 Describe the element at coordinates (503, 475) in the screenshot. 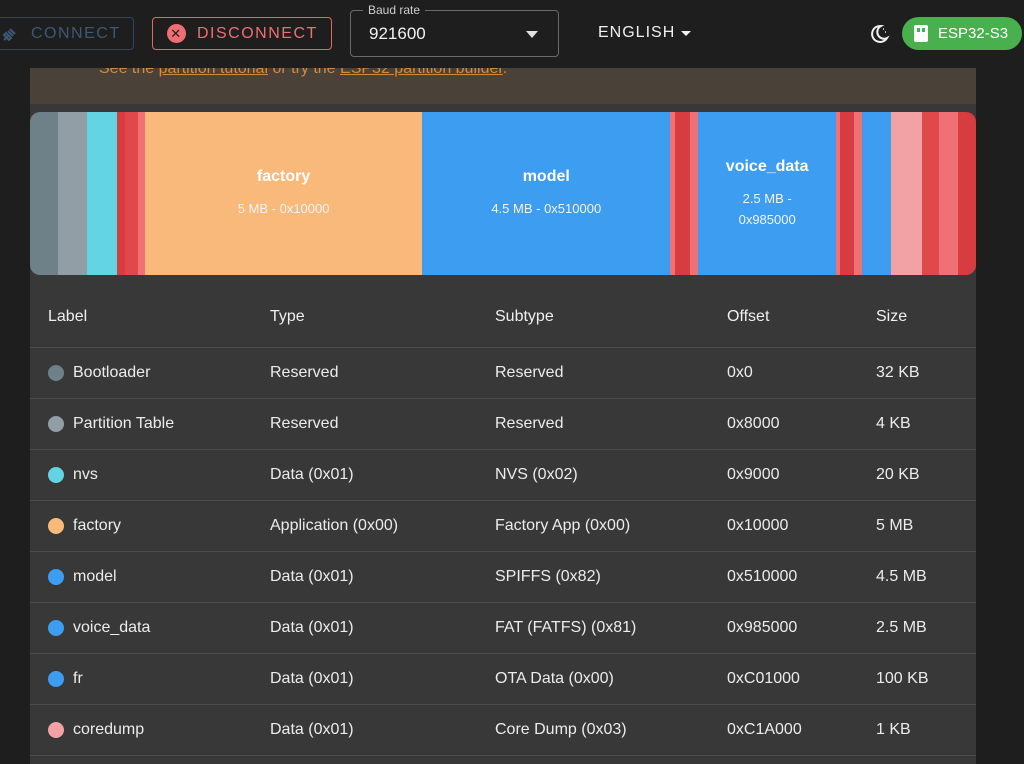

I see `table-row: nvs Data (0x01) NVS (0x02) 0x9000 20 KB` at that location.